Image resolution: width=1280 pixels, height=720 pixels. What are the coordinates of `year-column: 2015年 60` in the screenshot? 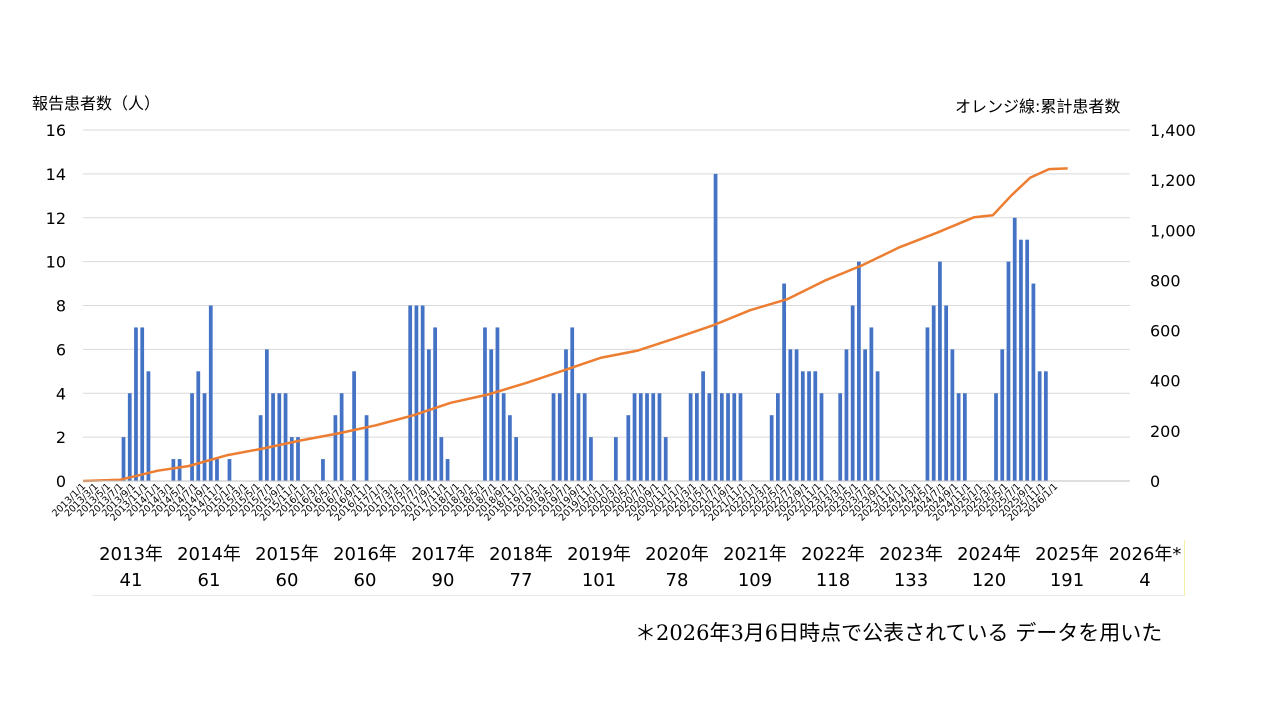 It's located at (287, 567).